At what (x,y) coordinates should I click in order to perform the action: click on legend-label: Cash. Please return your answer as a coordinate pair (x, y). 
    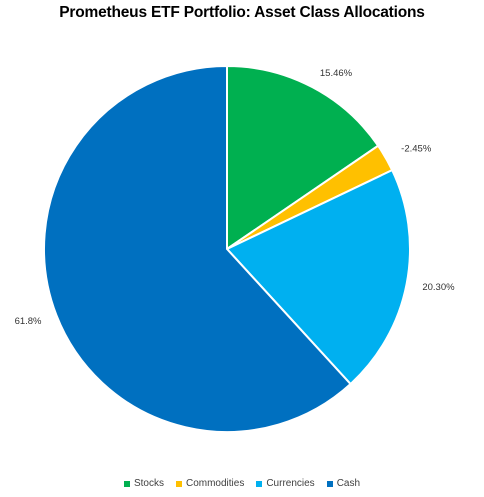
    Looking at the image, I should click on (348, 483).